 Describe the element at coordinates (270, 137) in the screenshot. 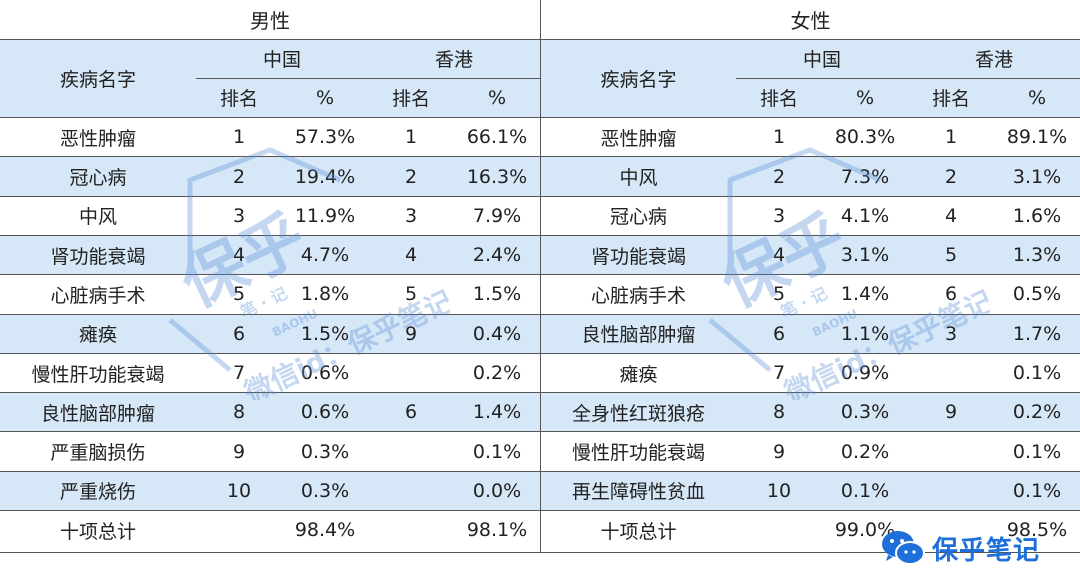

I see `table-row: 恶性肿瘤 1 57.3% 1 66.1%` at that location.